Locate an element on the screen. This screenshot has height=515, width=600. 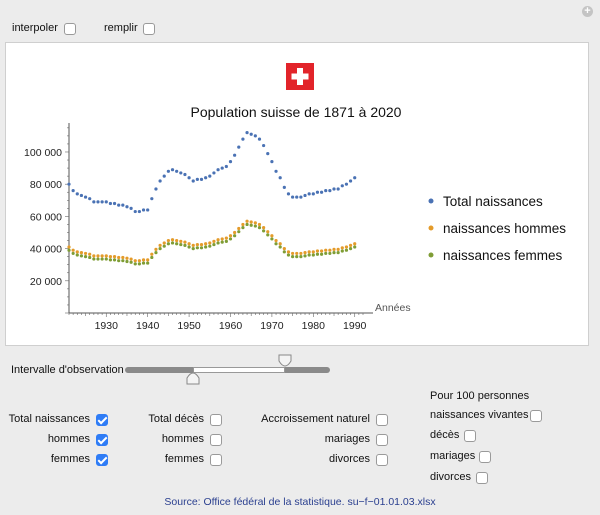
divorces-checkbox is located at coordinates (382, 460).